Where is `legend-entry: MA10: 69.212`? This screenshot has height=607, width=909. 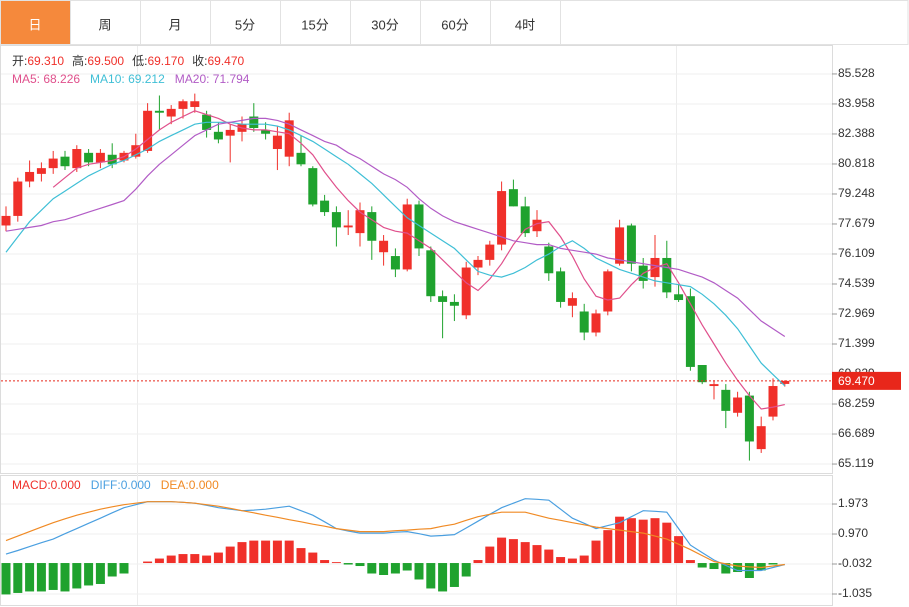
legend-entry: MA10: 69.212 is located at coordinates (127, 79).